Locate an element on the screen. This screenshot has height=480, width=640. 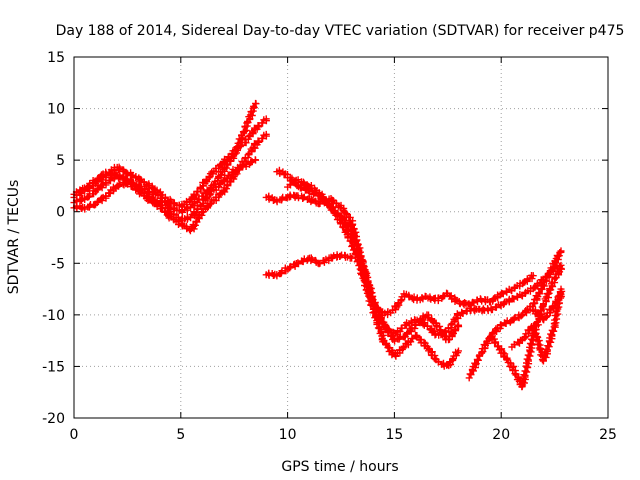
y-tick-label: 15 is located at coordinates (56, 58).